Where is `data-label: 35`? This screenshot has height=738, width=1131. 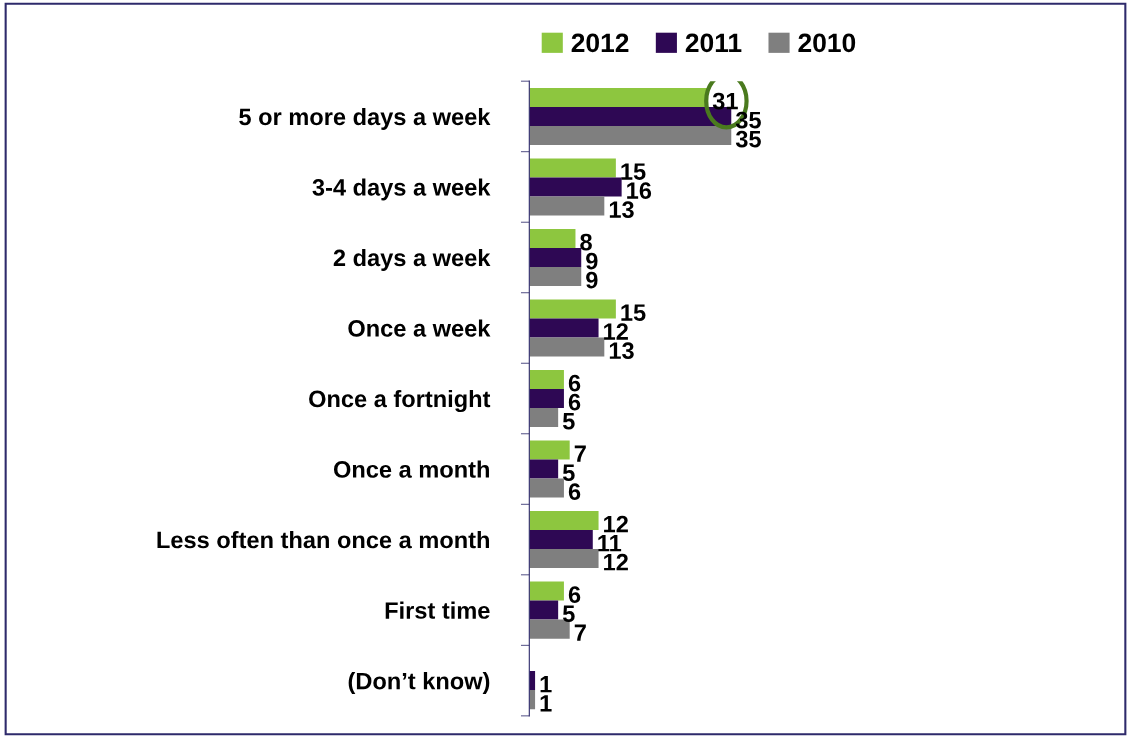 data-label: 35 is located at coordinates (748, 139).